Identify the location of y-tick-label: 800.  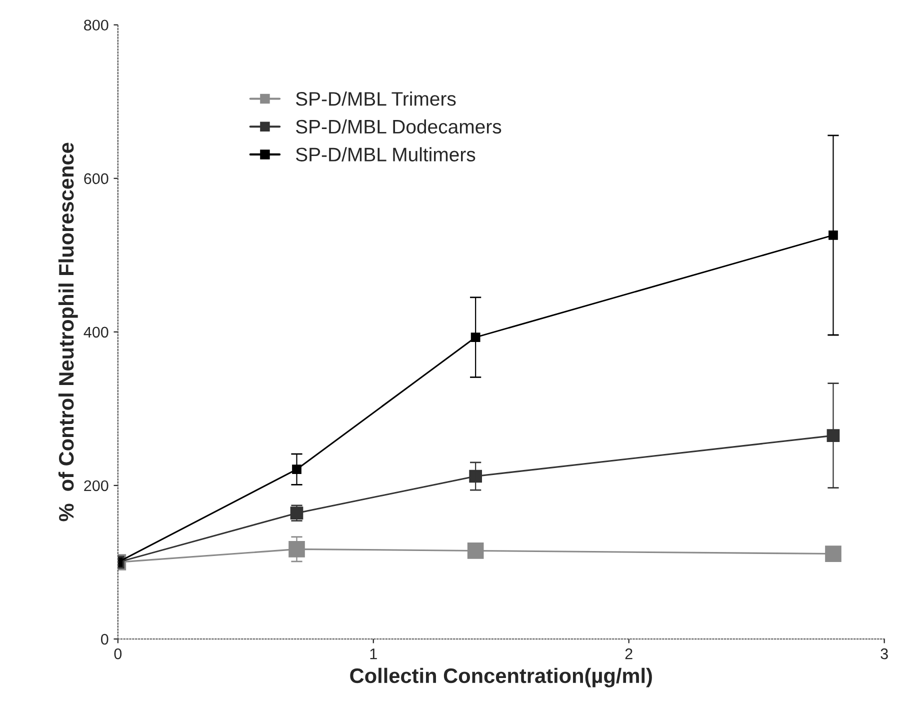
(96, 25).